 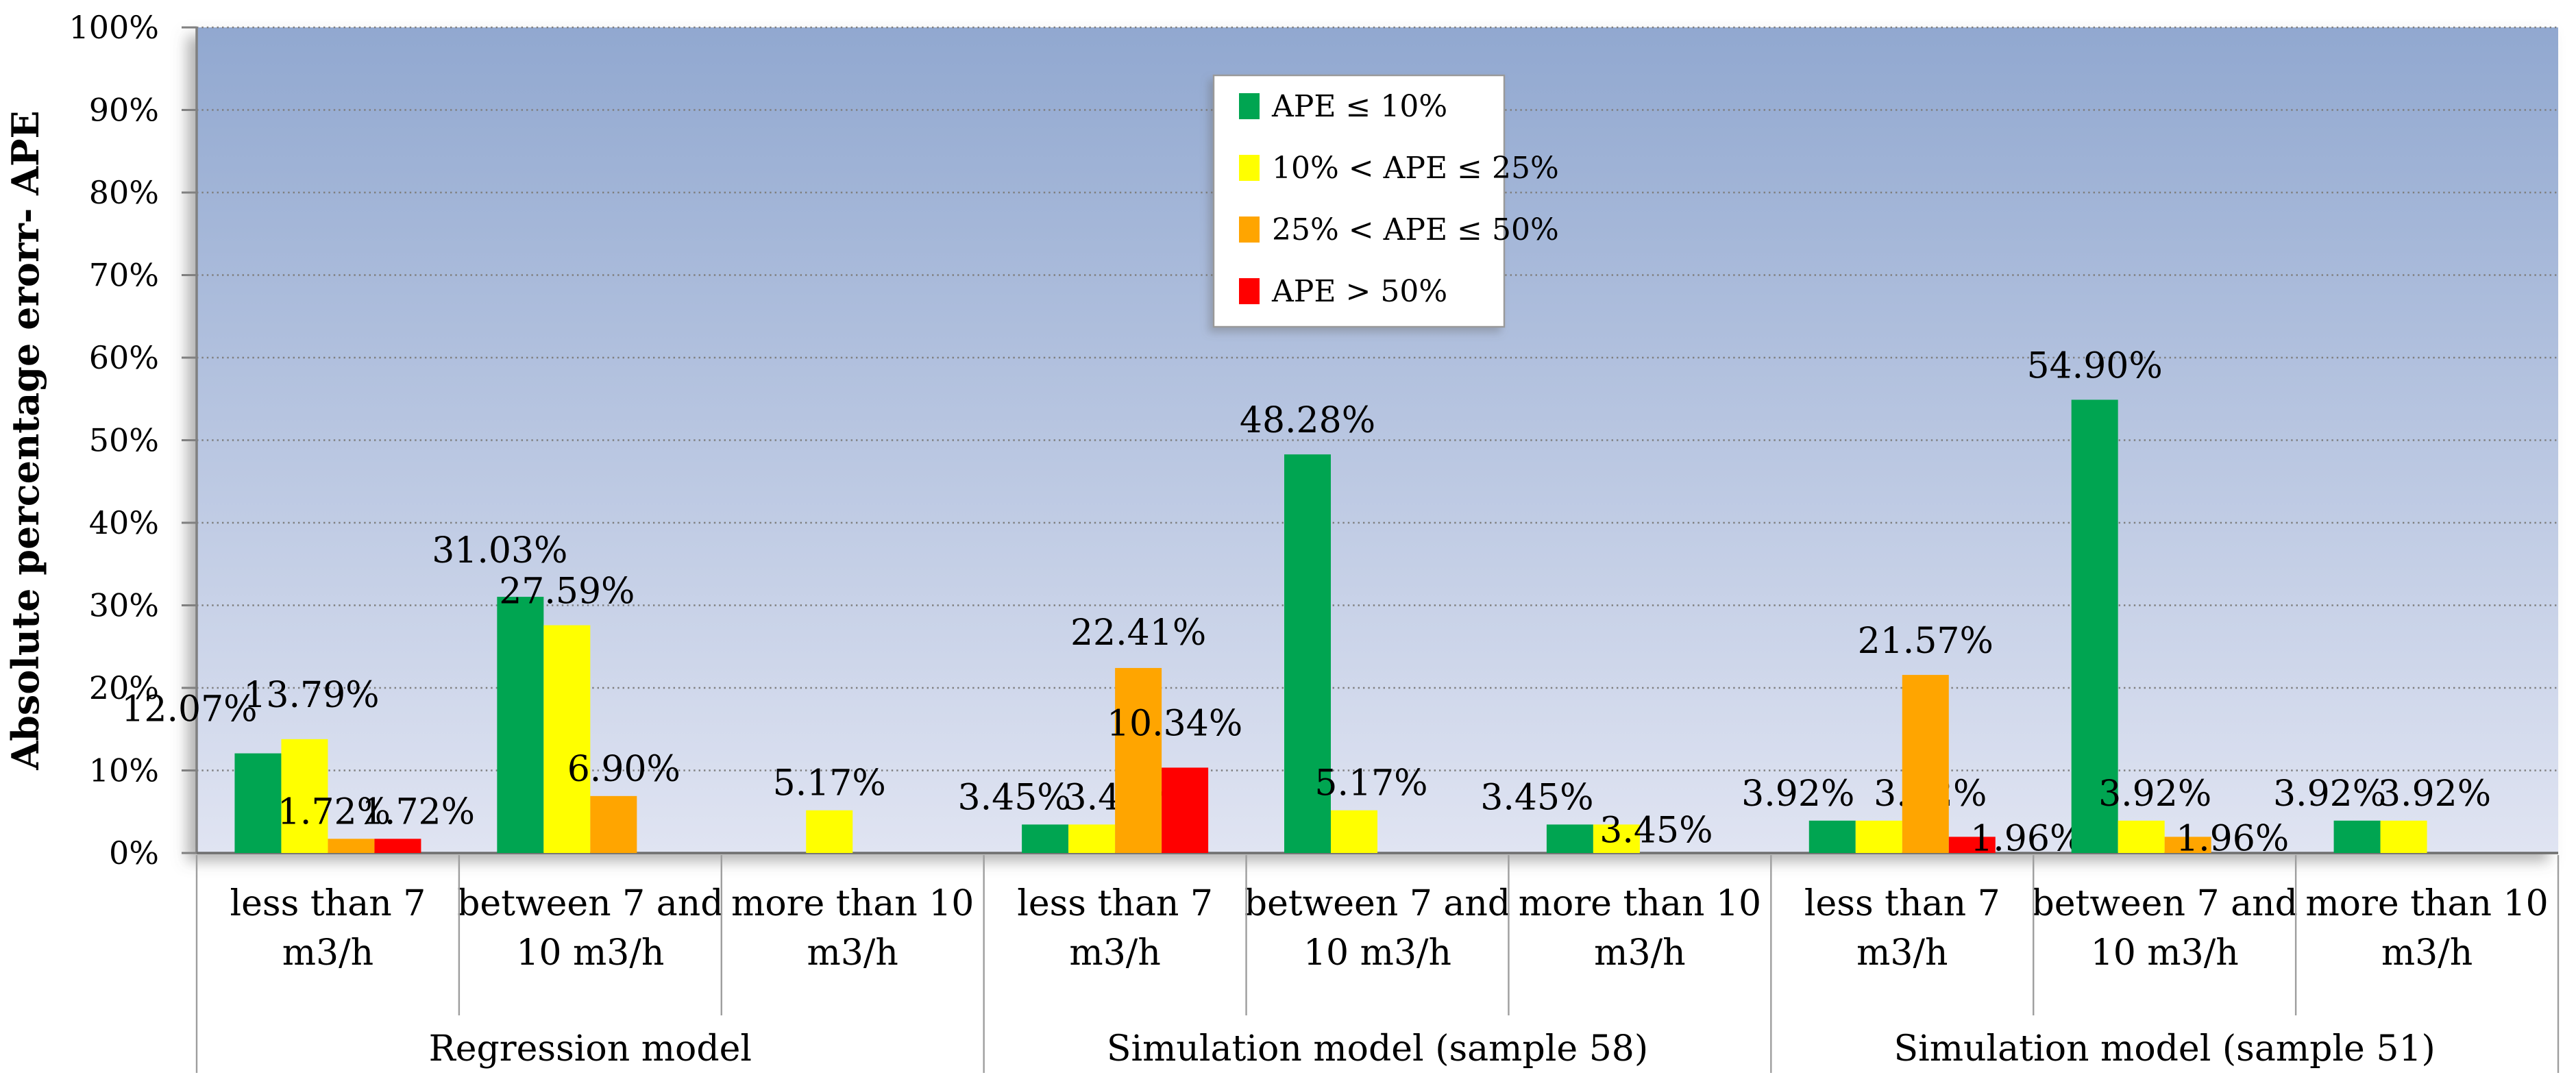 I want to click on y-axis-title: Absolute percentage erorr- APE, so click(x=25, y=440).